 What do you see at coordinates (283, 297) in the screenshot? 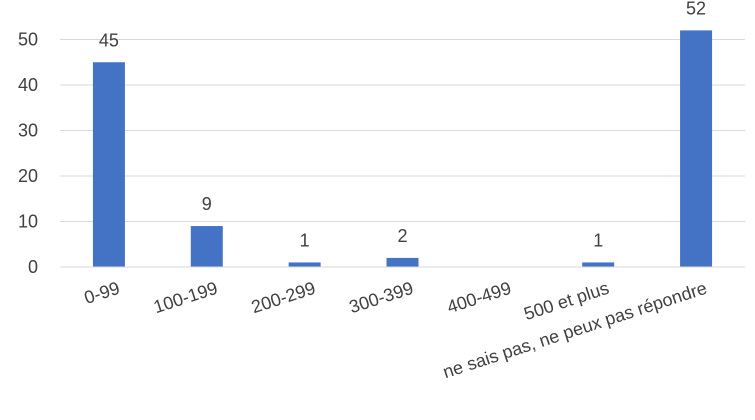
I see `x-category-label: 200-299` at bounding box center [283, 297].